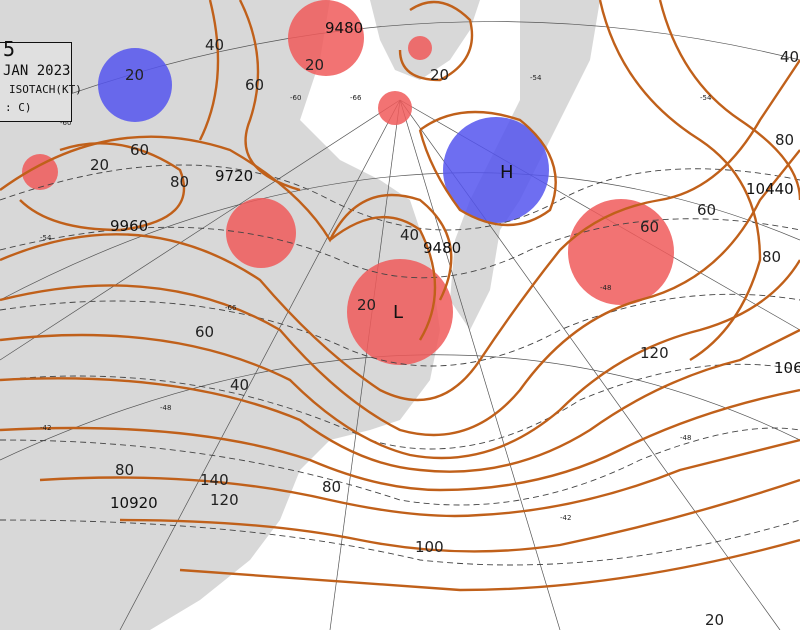  I want to click on title-line: 5, so click(9, 49).